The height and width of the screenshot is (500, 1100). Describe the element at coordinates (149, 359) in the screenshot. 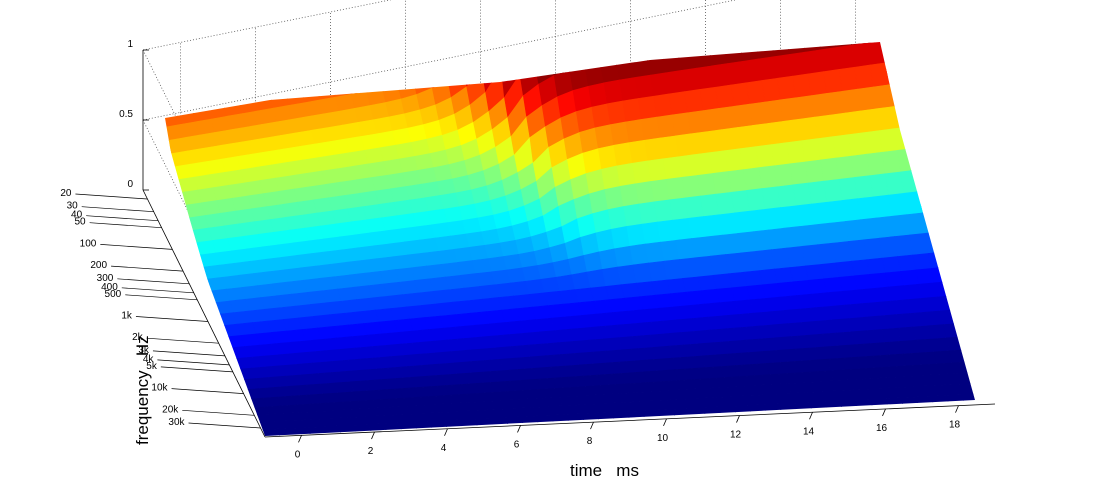

I see `y-tick-label: 4k` at that location.